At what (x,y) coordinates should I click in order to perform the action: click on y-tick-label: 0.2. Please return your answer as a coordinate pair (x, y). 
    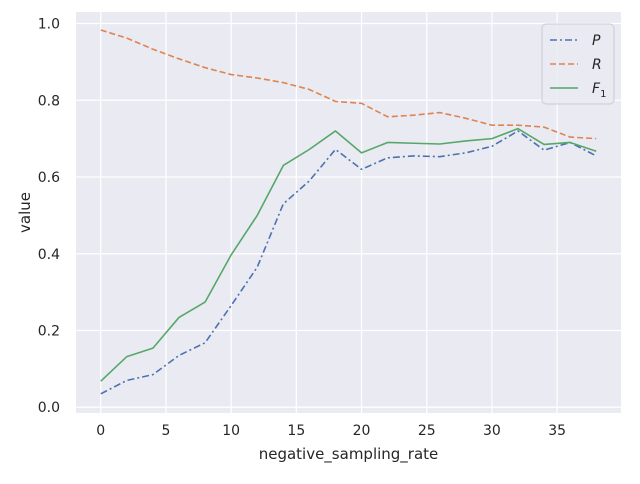
    Looking at the image, I should click on (49, 331).